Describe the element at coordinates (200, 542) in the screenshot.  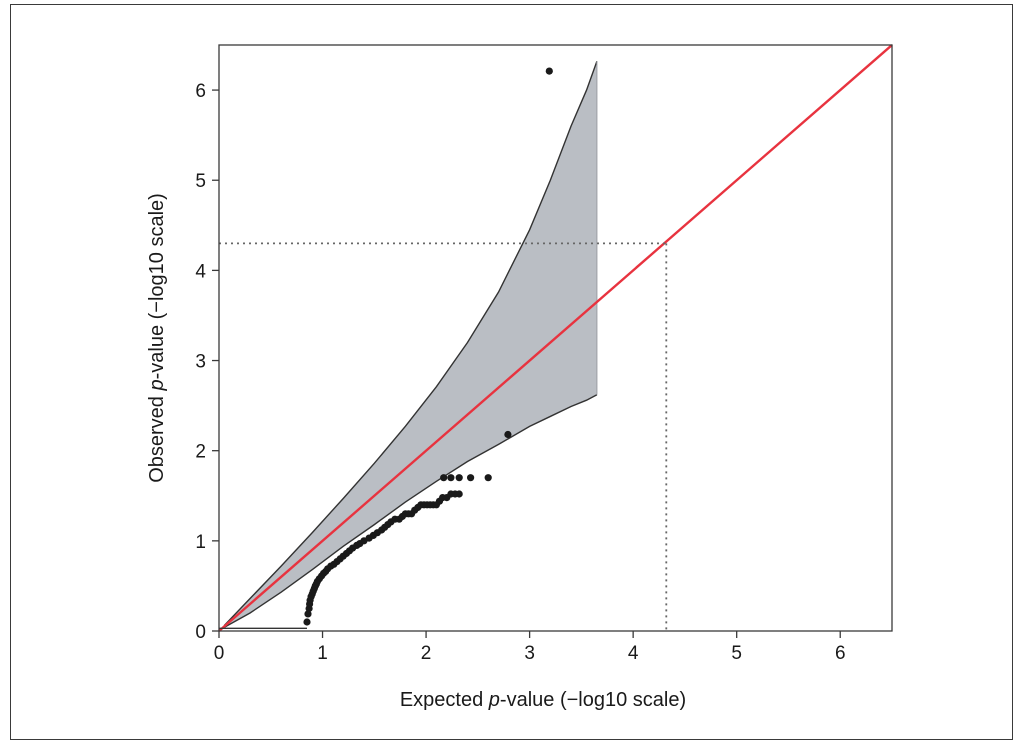
I see `y-tick-label: 1` at that location.